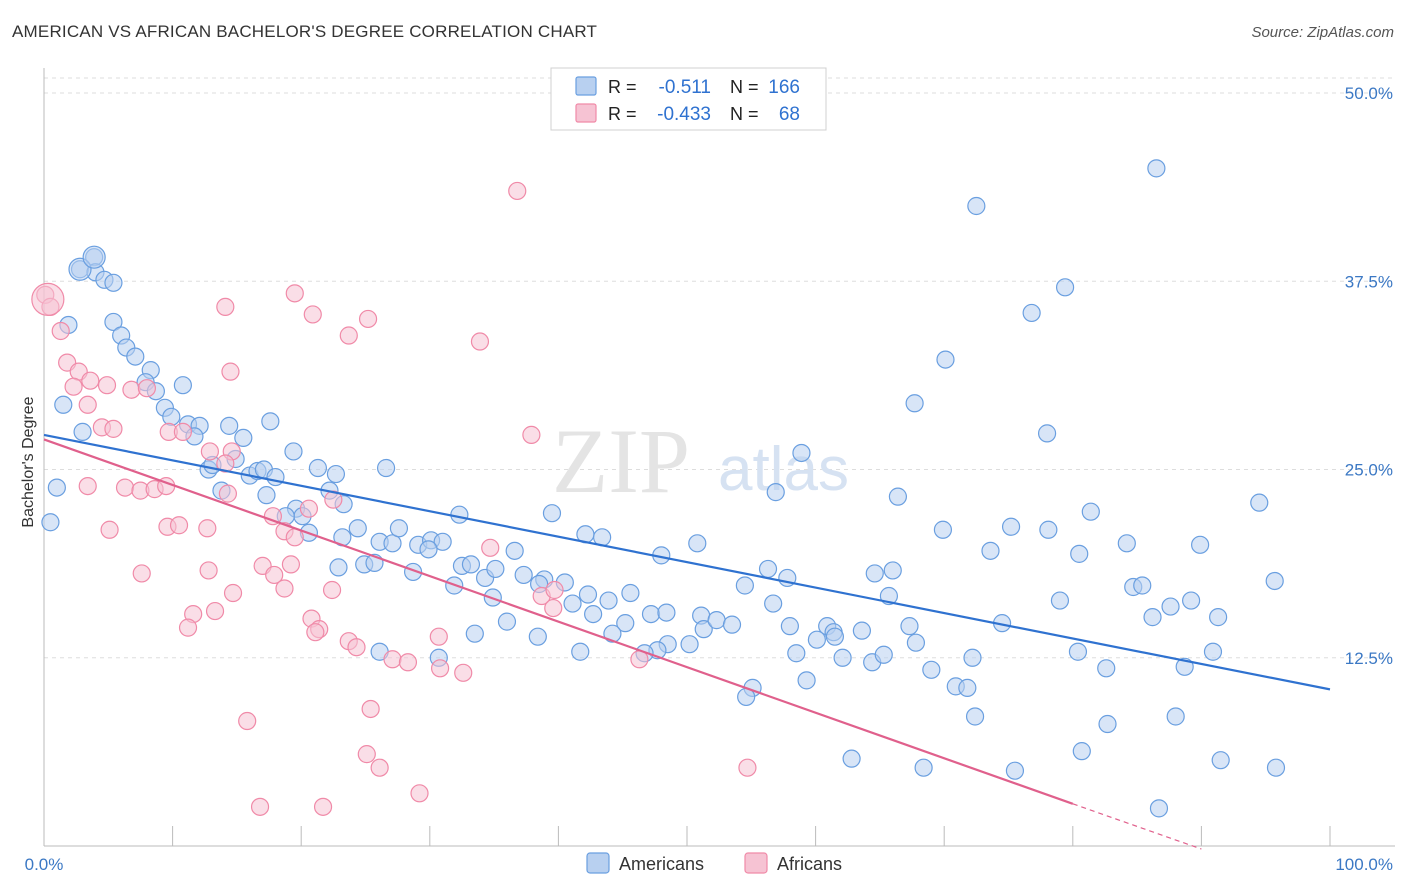 This screenshot has width=1406, height=892. What do you see at coordinates (809, 864) in the screenshot?
I see `legend-label-africans: Africans` at bounding box center [809, 864].